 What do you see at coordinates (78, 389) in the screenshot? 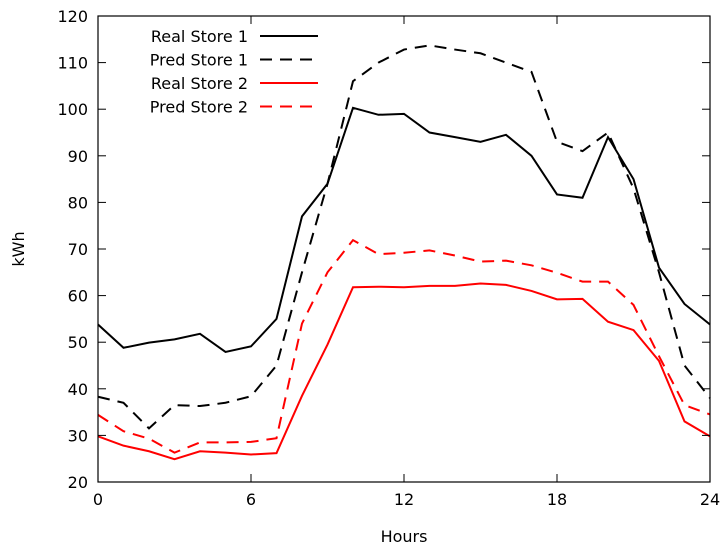
I see `y-tick-label: 40` at bounding box center [78, 389].